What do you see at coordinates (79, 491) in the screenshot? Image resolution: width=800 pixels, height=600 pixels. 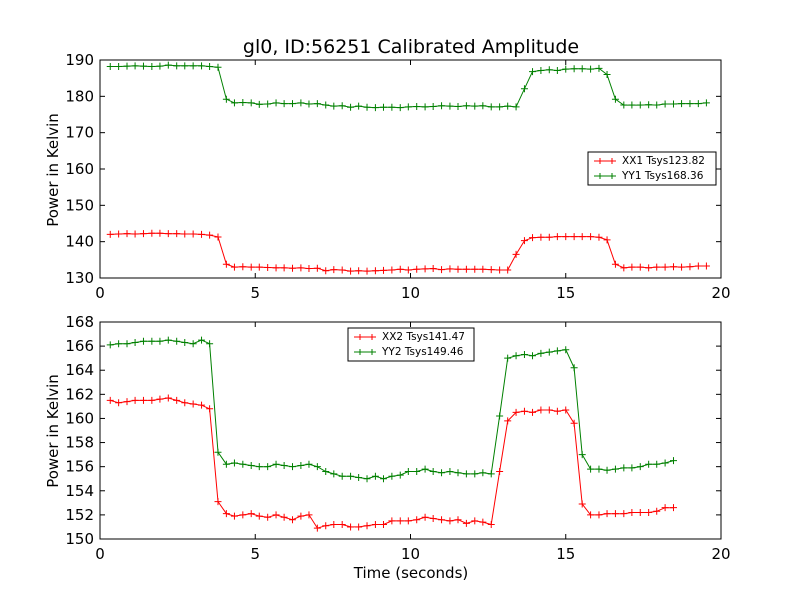 I see `bottom-y-tick-label: 154` at bounding box center [79, 491].